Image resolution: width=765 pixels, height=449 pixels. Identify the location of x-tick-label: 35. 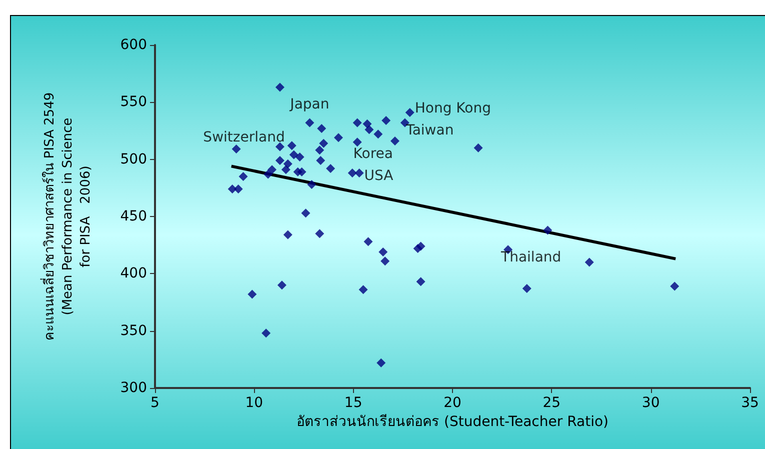
(750, 403).